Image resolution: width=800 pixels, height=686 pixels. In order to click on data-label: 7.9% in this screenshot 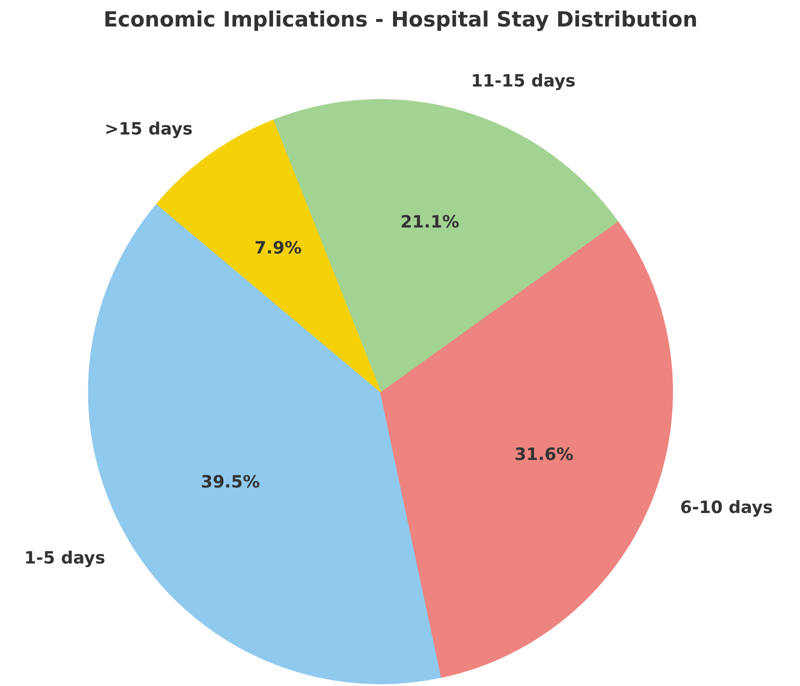, I will do `click(278, 248)`.